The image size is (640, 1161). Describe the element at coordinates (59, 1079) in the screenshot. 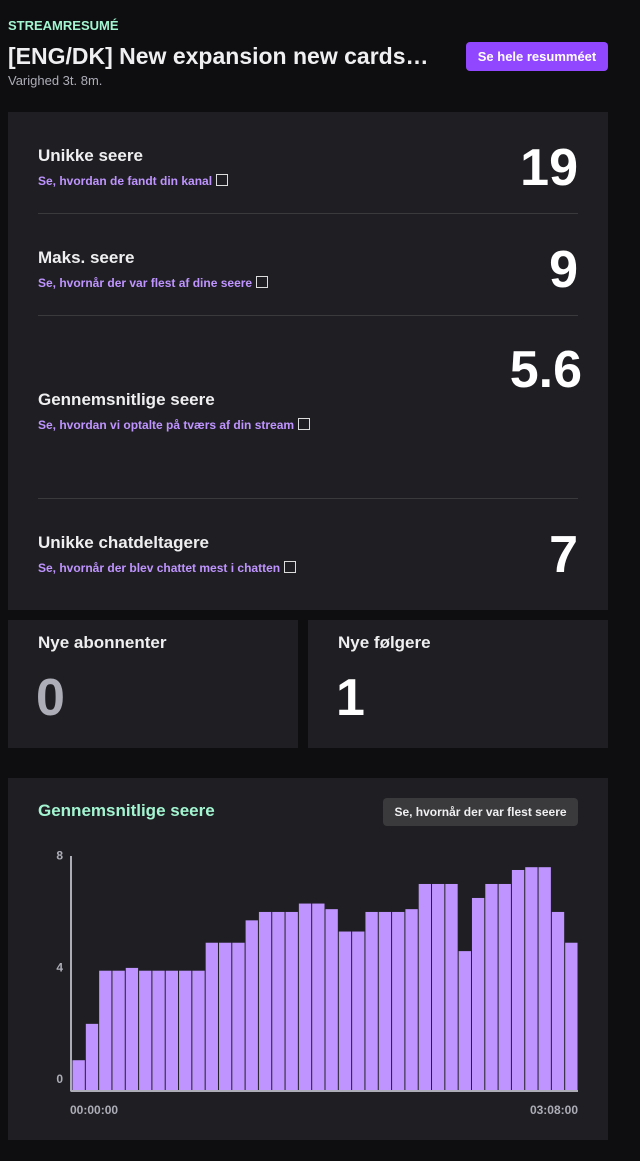

I see `y-tick-label: 0` at that location.